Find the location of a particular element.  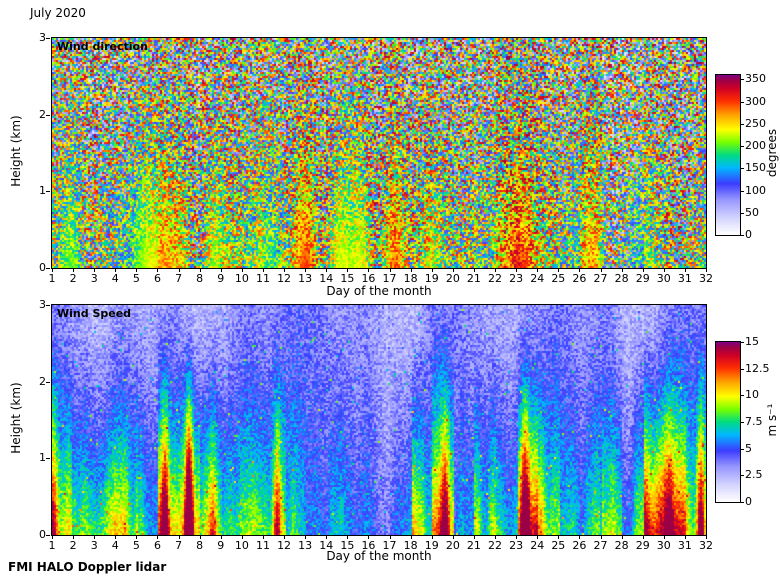

y-tick-label: 0 is located at coordinates (42, 267).